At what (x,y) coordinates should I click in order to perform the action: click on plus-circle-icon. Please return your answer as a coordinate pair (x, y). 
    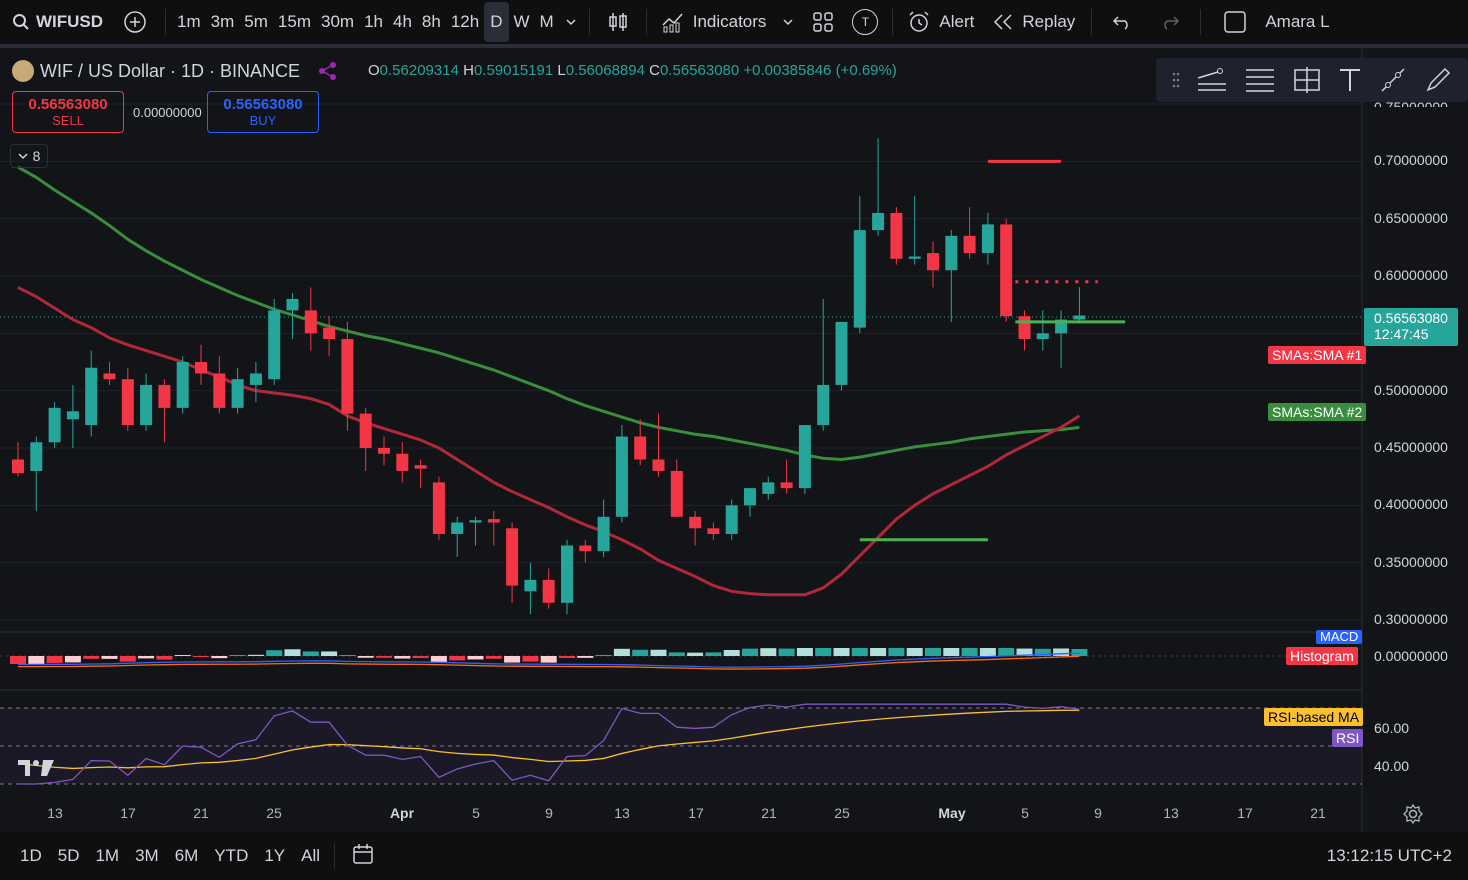
    Looking at the image, I should click on (135, 22).